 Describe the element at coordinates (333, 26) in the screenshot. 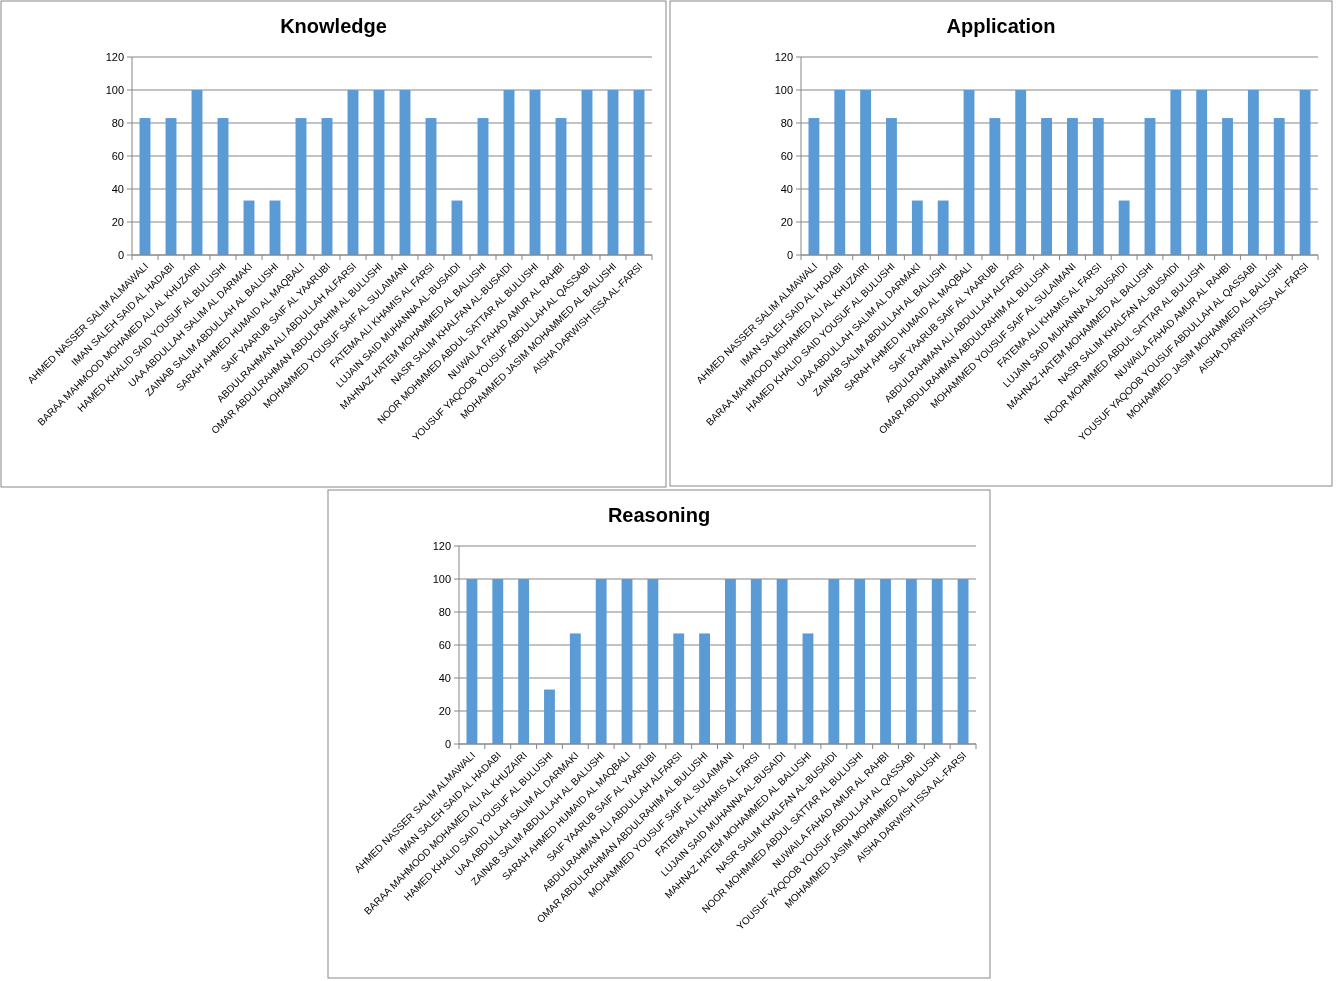

I see `chart-title: Knowledge` at that location.